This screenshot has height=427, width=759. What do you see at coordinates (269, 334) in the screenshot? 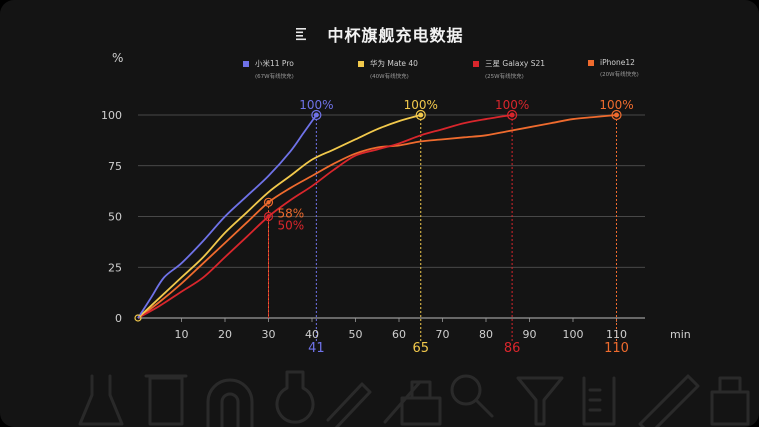
I see `x-tick-label: 30` at bounding box center [269, 334].